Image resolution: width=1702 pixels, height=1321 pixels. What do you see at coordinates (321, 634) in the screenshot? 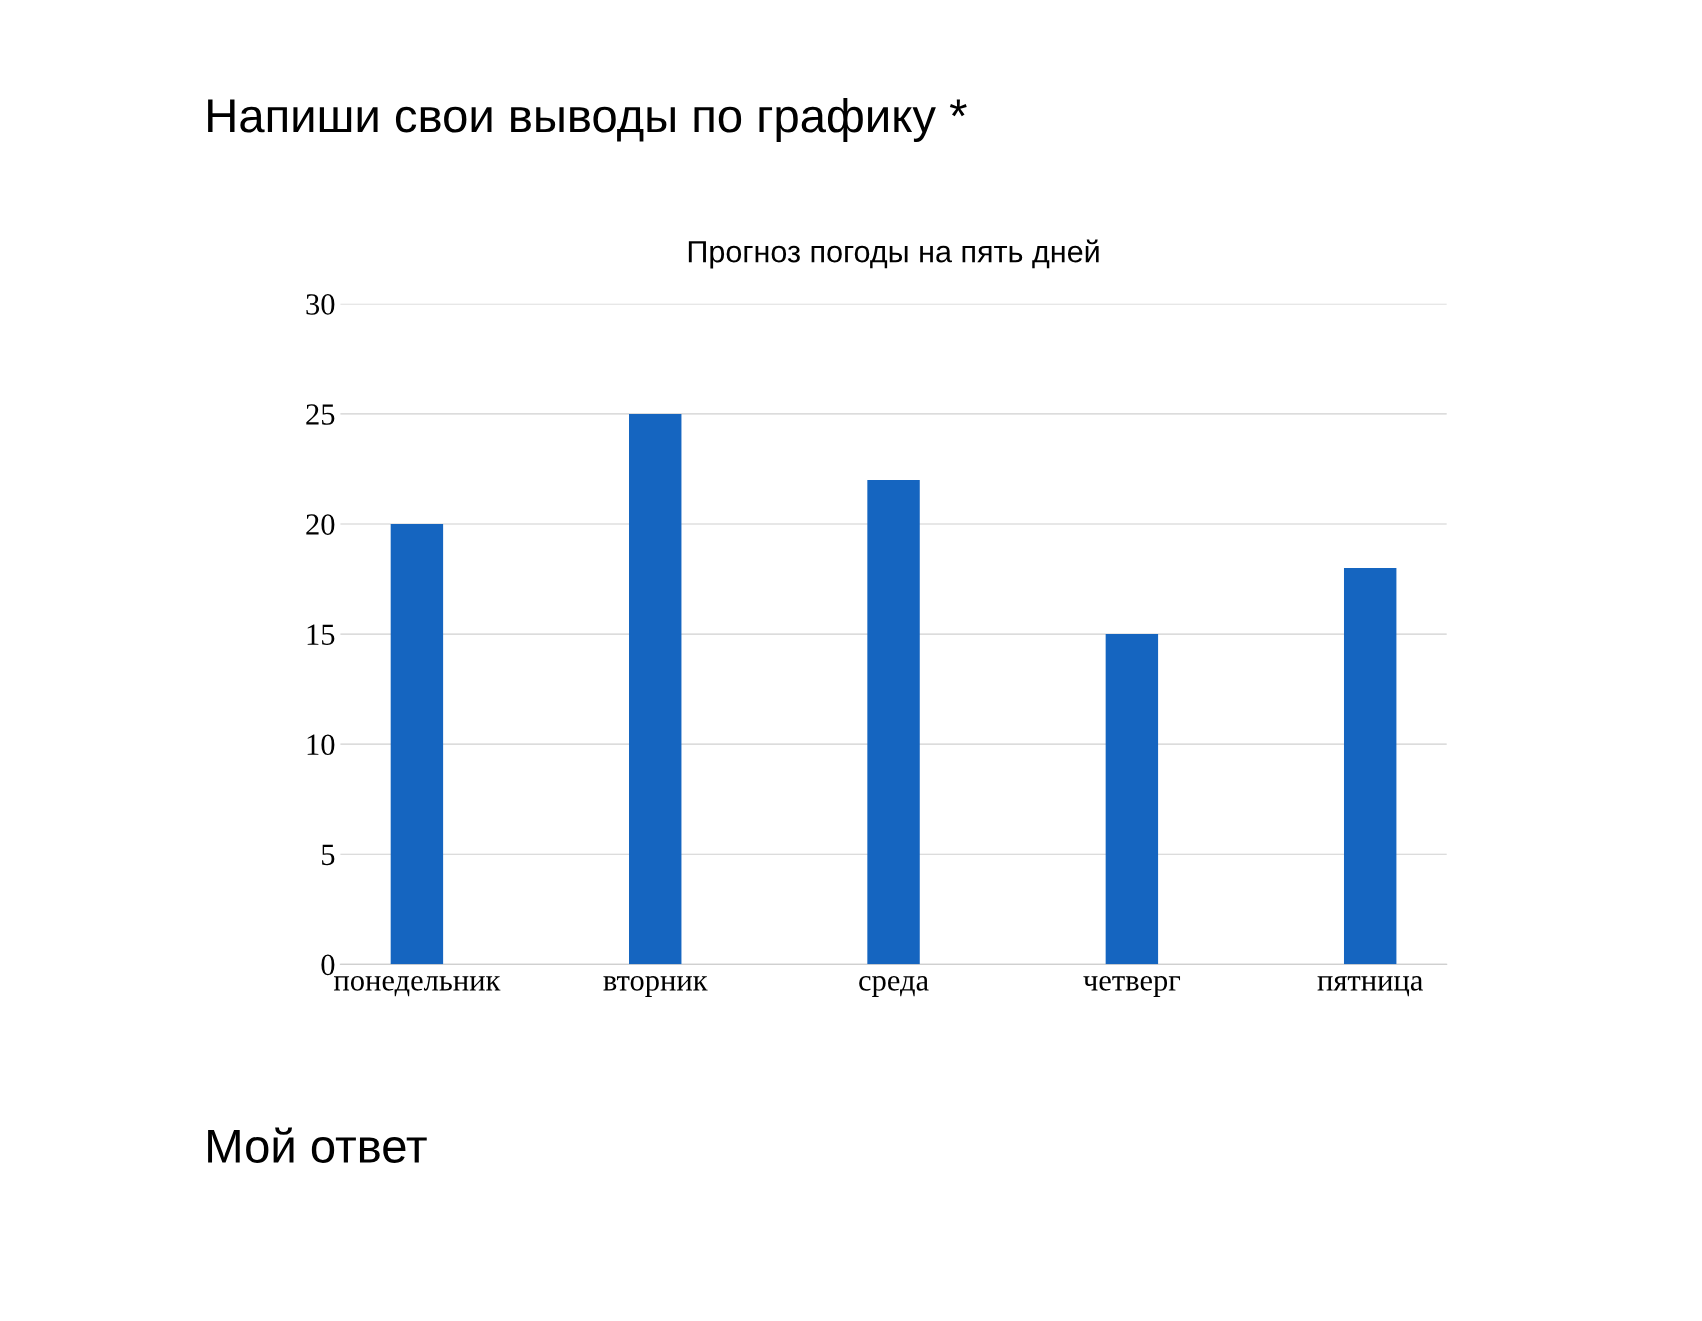
I see `y-tick-label: 15` at bounding box center [321, 634].